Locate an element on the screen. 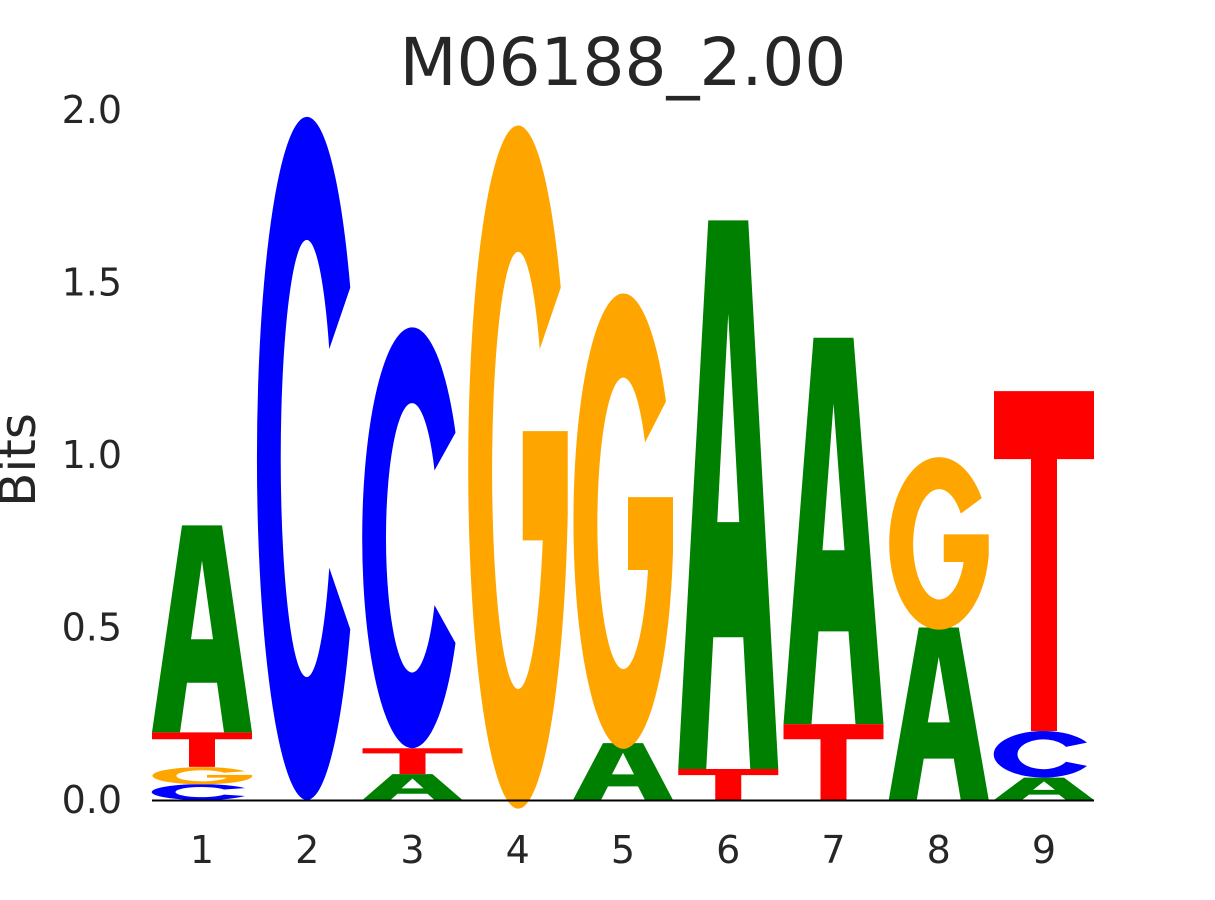 This screenshot has width=1215, height=900. logo-letter-C-pos-9: C is located at coordinates (1040, 754).